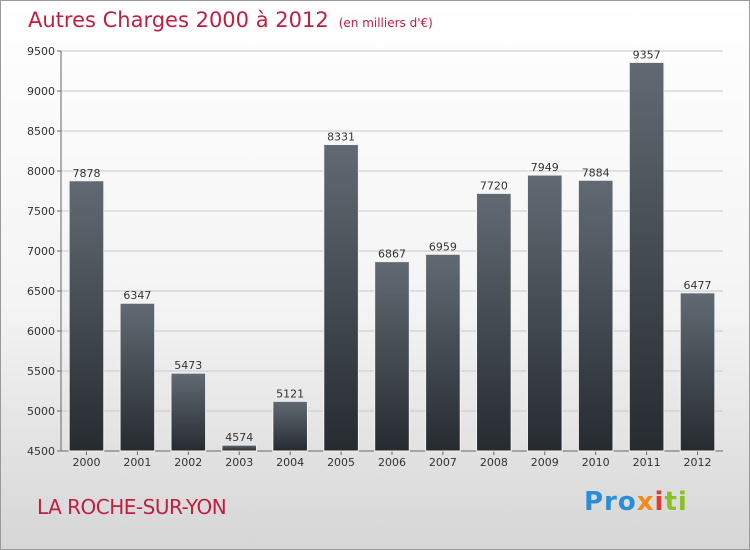 Image resolution: width=750 pixels, height=550 pixels. What do you see at coordinates (659, 502) in the screenshot?
I see `logo-part-i: i` at bounding box center [659, 502].